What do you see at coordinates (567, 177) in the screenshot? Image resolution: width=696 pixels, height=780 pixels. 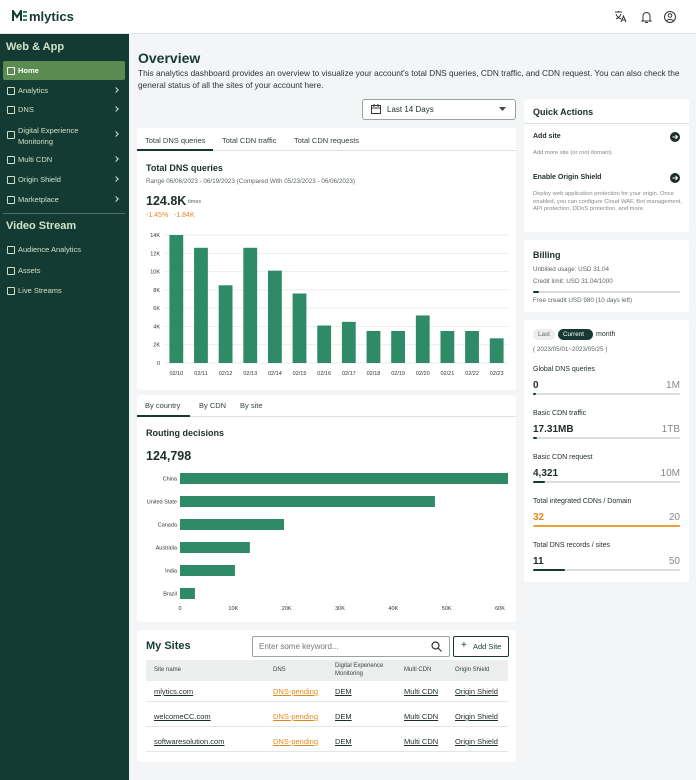 I see `action-title: Enable Origin Shield` at bounding box center [567, 177].